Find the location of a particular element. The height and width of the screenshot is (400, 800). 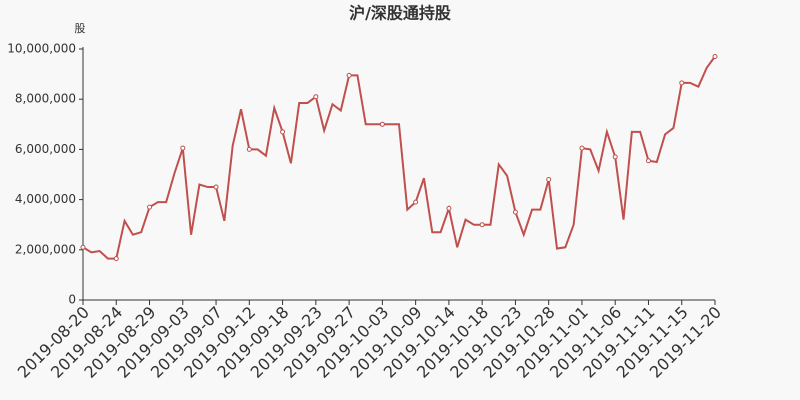

y-tick-label: 4,000,000 is located at coordinates (45, 199).